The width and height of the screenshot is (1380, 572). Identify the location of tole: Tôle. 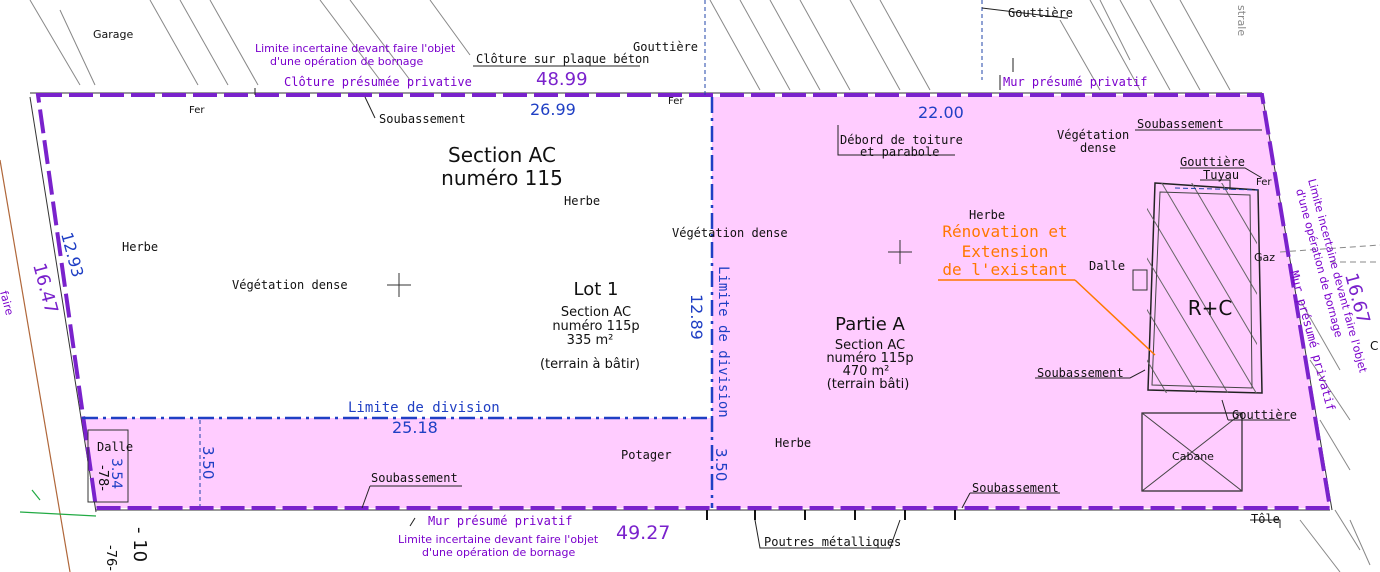
(1265, 519).